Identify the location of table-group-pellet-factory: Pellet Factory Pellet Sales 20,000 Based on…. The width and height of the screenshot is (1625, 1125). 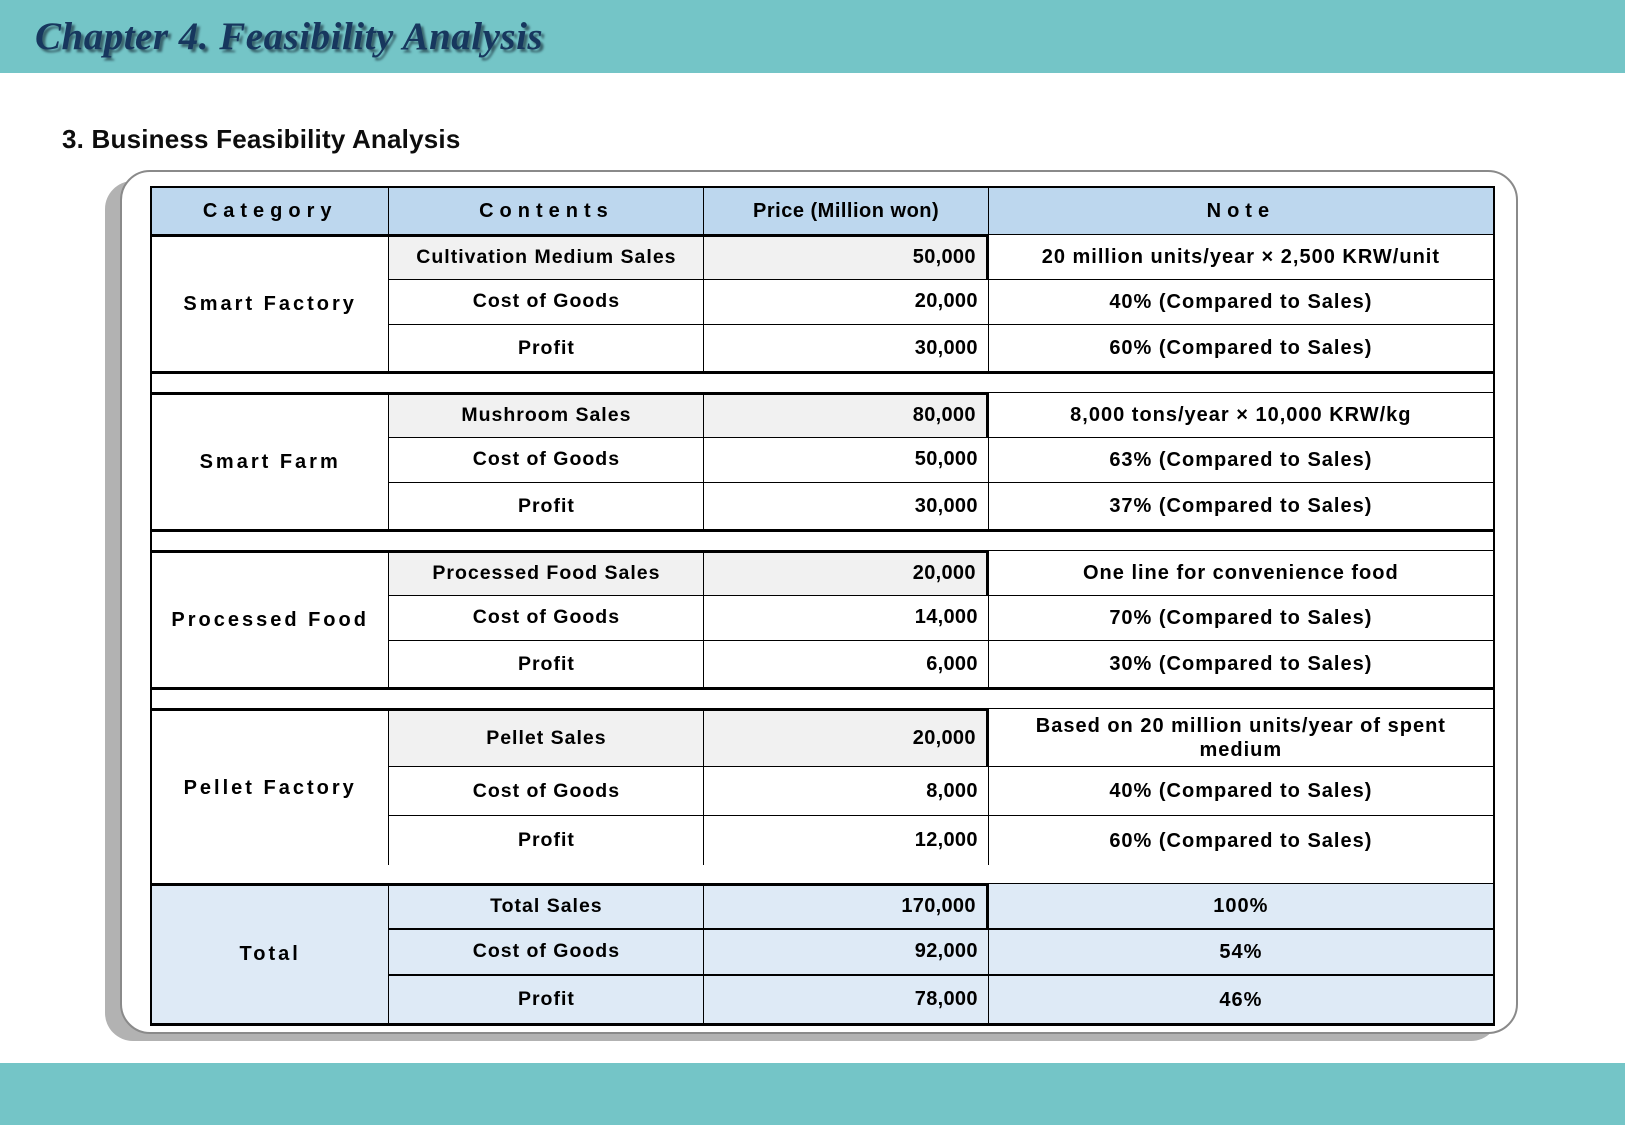
(822, 786).